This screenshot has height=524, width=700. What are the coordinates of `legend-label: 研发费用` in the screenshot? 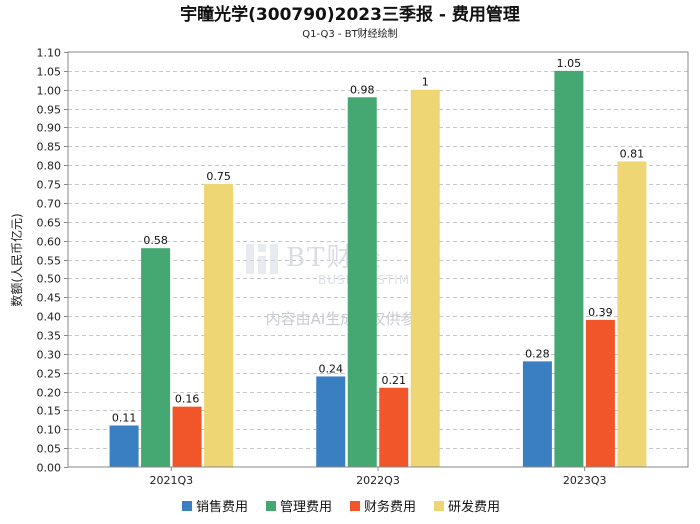 It's located at (474, 507).